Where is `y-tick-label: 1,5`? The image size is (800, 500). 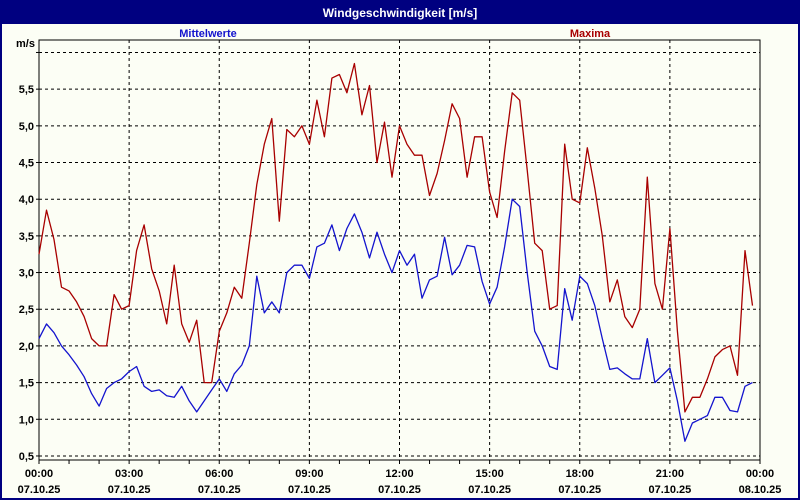
y-tick-label: 1,5 is located at coordinates (26, 384).